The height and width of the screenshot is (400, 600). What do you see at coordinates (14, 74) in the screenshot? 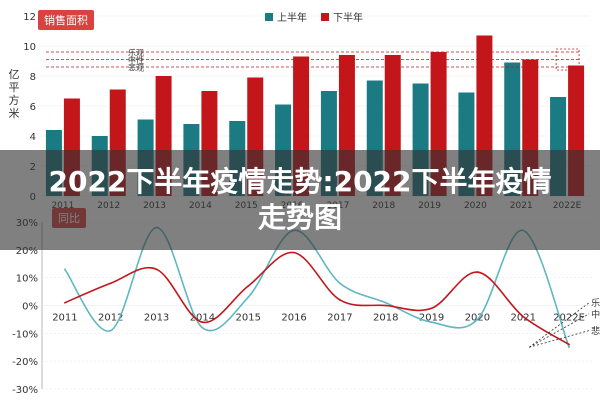
I see `y-axis-label-char: 亿` at bounding box center [14, 74].